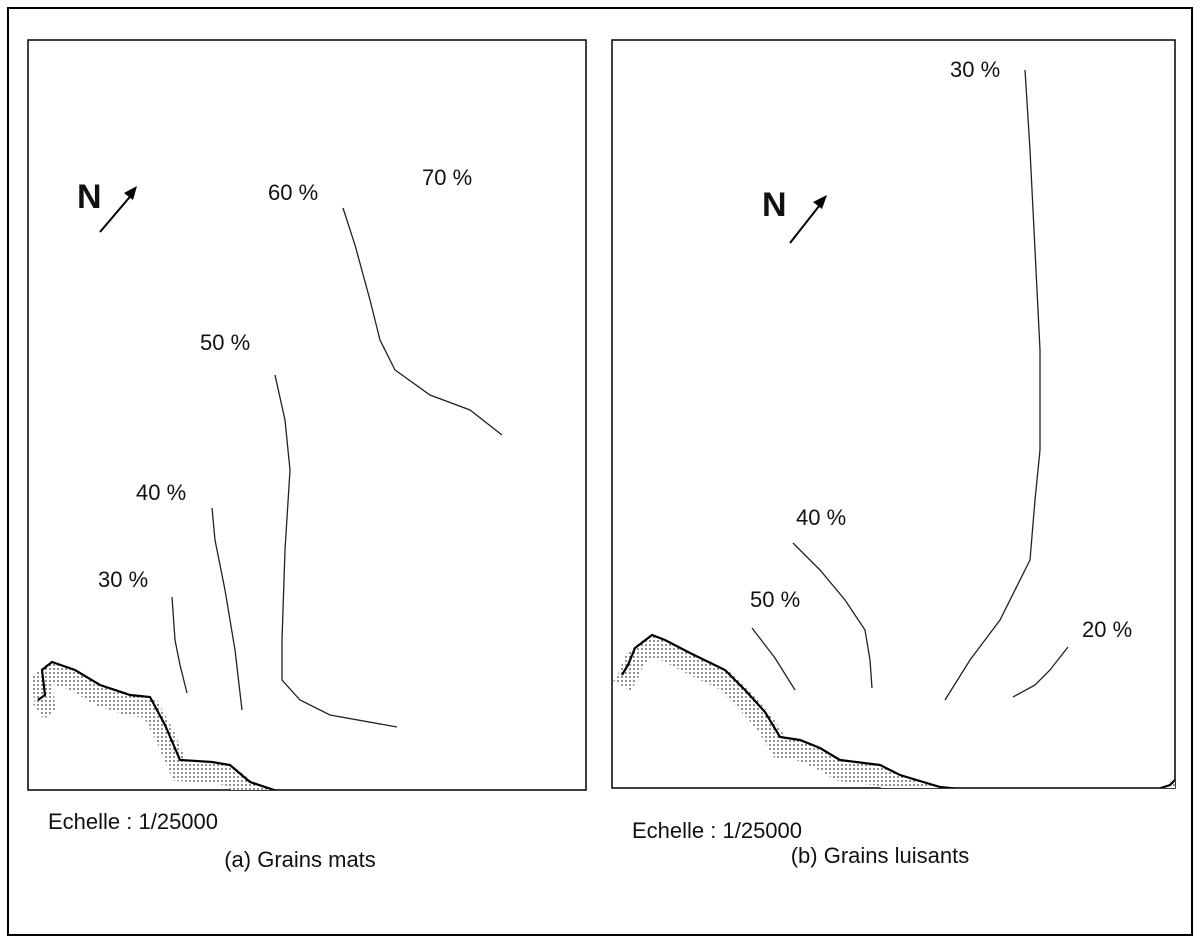 This screenshot has width=1200, height=943. I want to click on caption: (a) Grains mats, so click(300, 859).